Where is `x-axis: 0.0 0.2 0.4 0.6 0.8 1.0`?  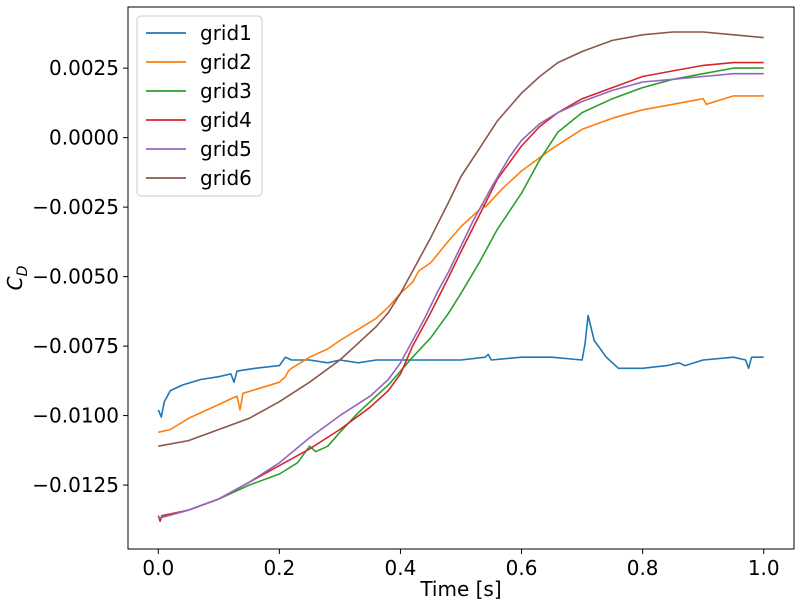 x-axis: 0.0 0.2 0.4 0.6 0.8 1.0 is located at coordinates (461, 564).